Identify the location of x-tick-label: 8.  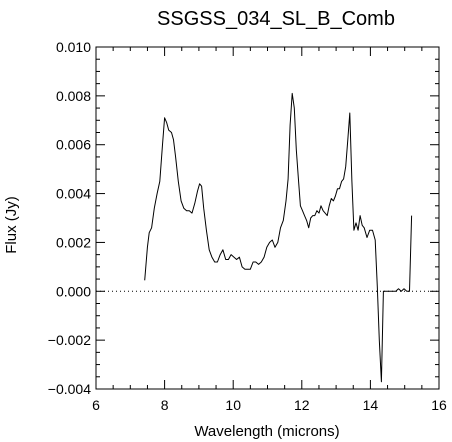
(165, 405).